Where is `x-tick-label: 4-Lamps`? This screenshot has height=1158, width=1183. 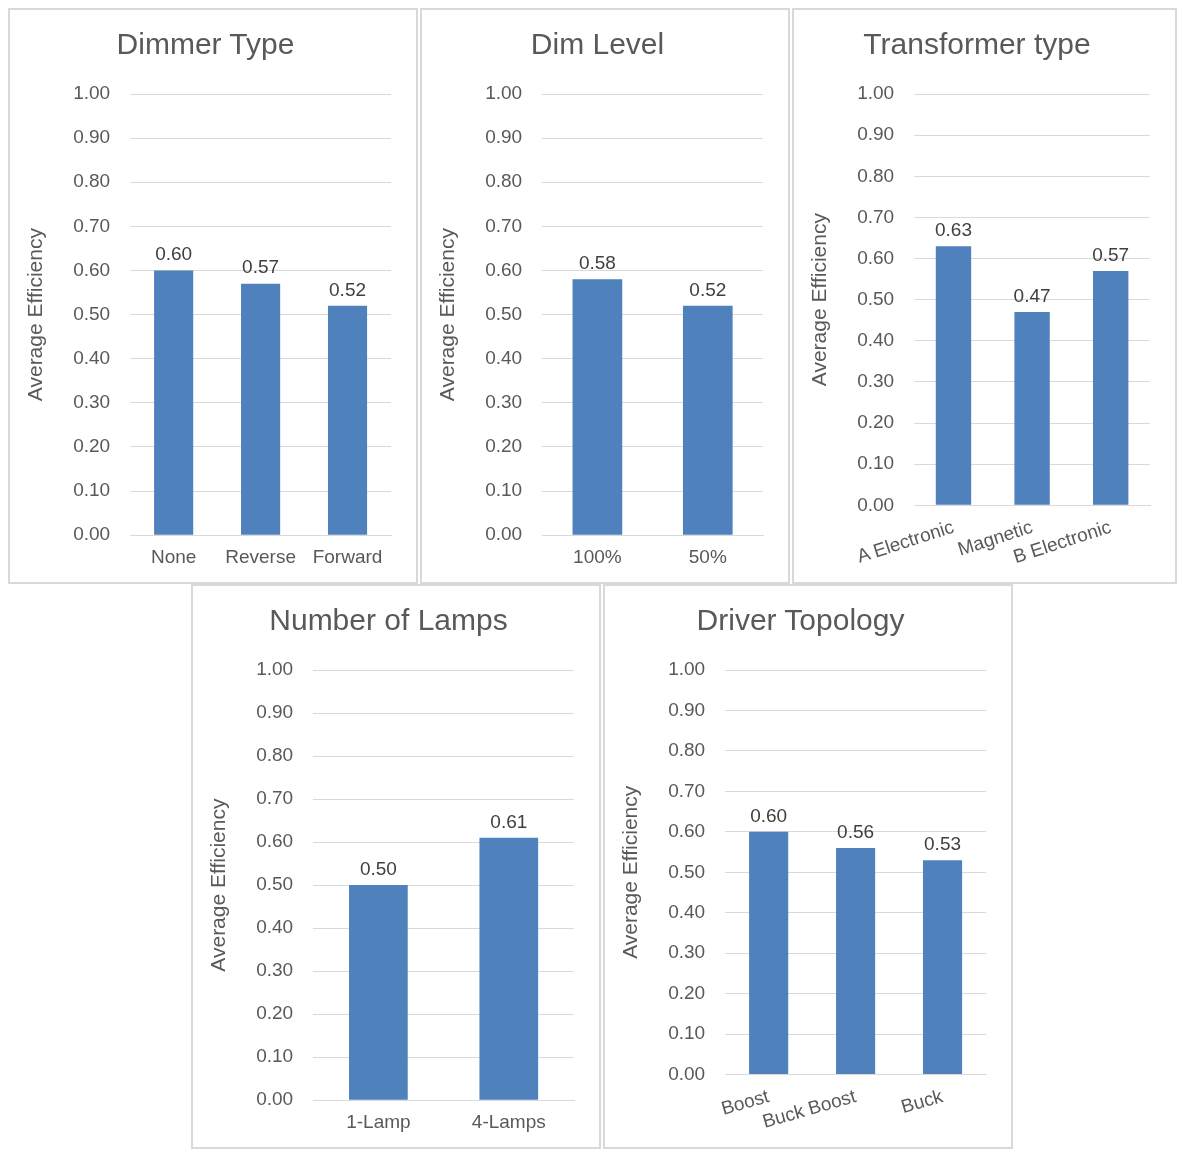 x-tick-label: 4-Lamps is located at coordinates (508, 1121).